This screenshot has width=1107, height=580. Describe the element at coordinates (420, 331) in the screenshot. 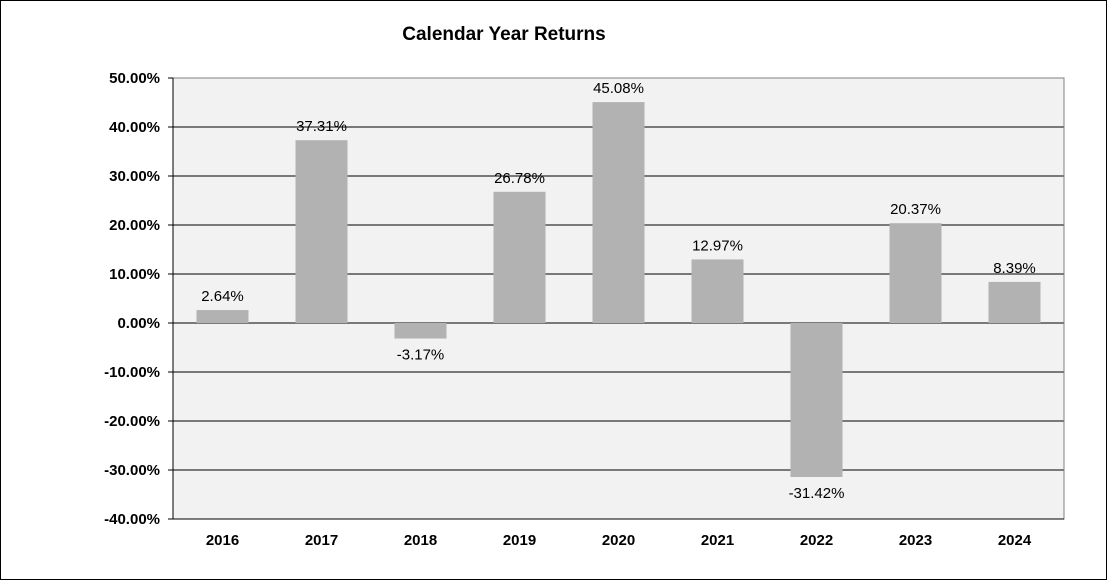

I see `bar-2018` at that location.